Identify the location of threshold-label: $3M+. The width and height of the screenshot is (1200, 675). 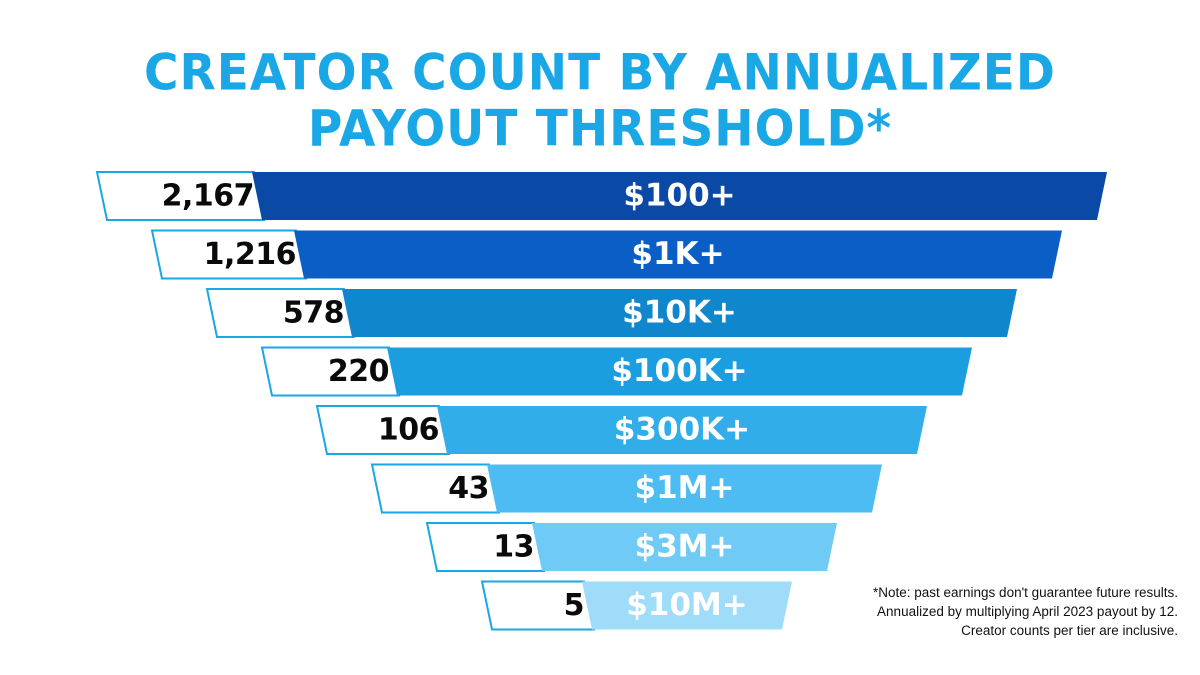
(685, 547).